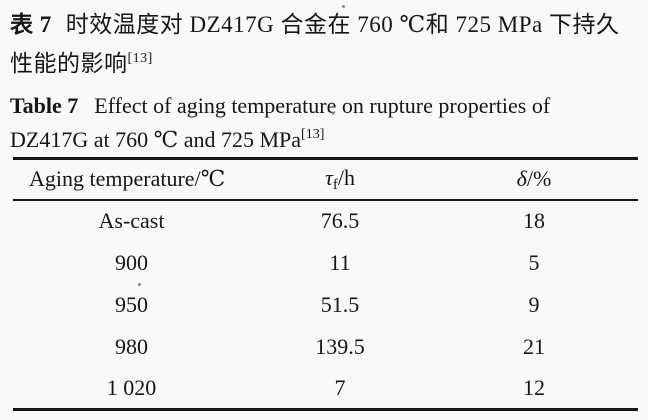  I want to click on tau-unit: /h, so click(346, 177).